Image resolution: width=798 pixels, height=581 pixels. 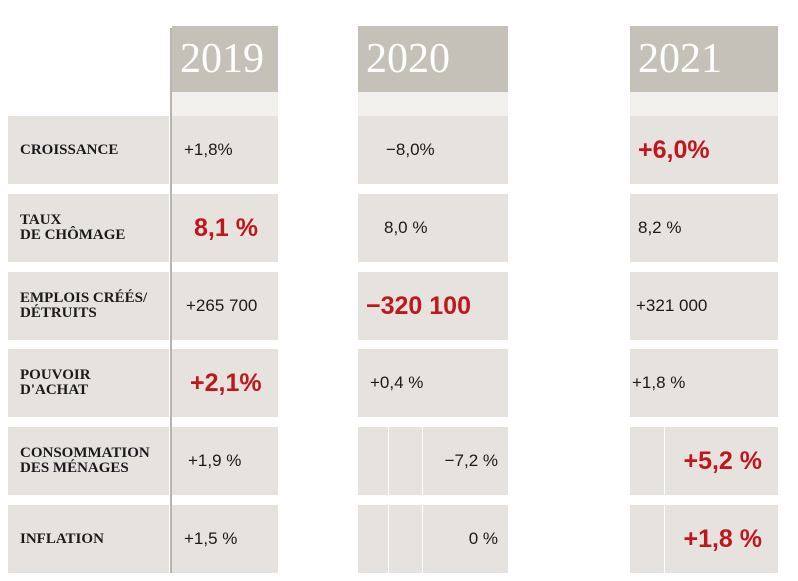 I want to click on row-label-0: CROISSANCE, so click(x=88, y=150).